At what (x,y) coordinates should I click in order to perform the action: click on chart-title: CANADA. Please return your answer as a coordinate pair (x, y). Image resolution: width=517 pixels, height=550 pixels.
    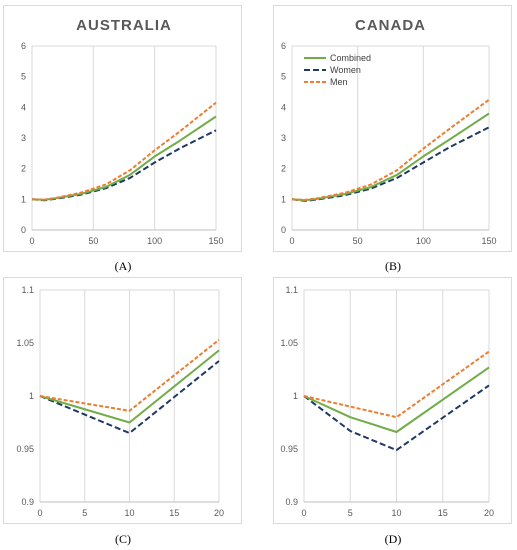
    Looking at the image, I should click on (390, 25).